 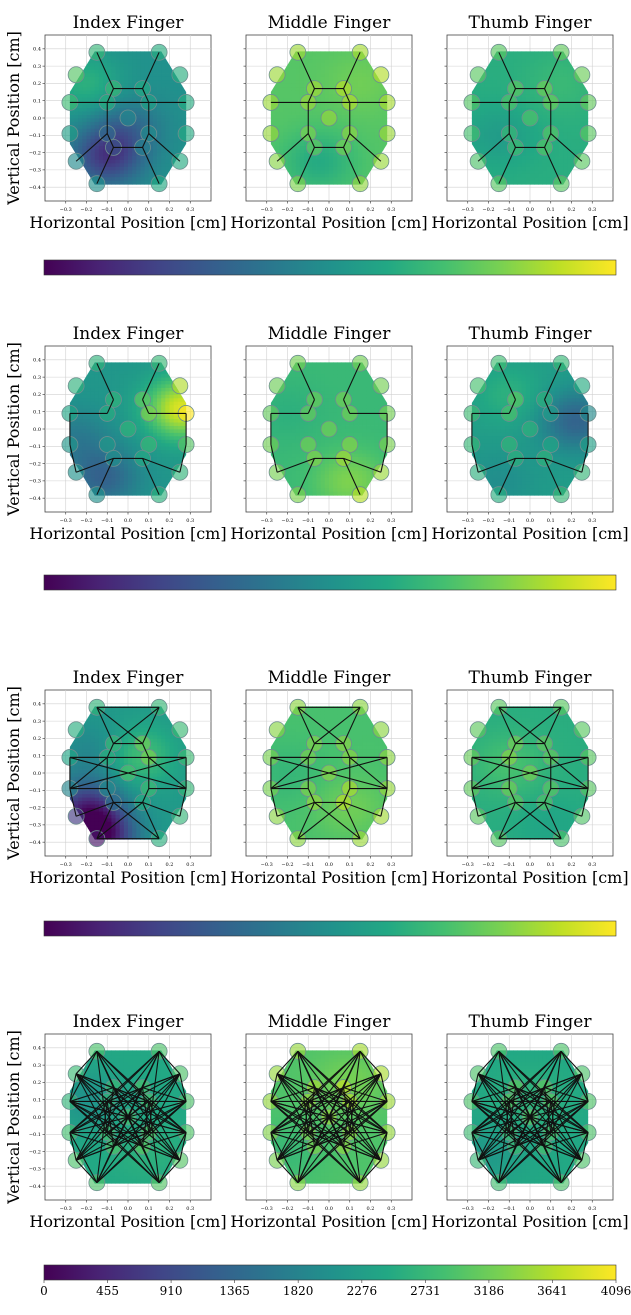 I want to click on connection-edge, so click(x=553, y=70).